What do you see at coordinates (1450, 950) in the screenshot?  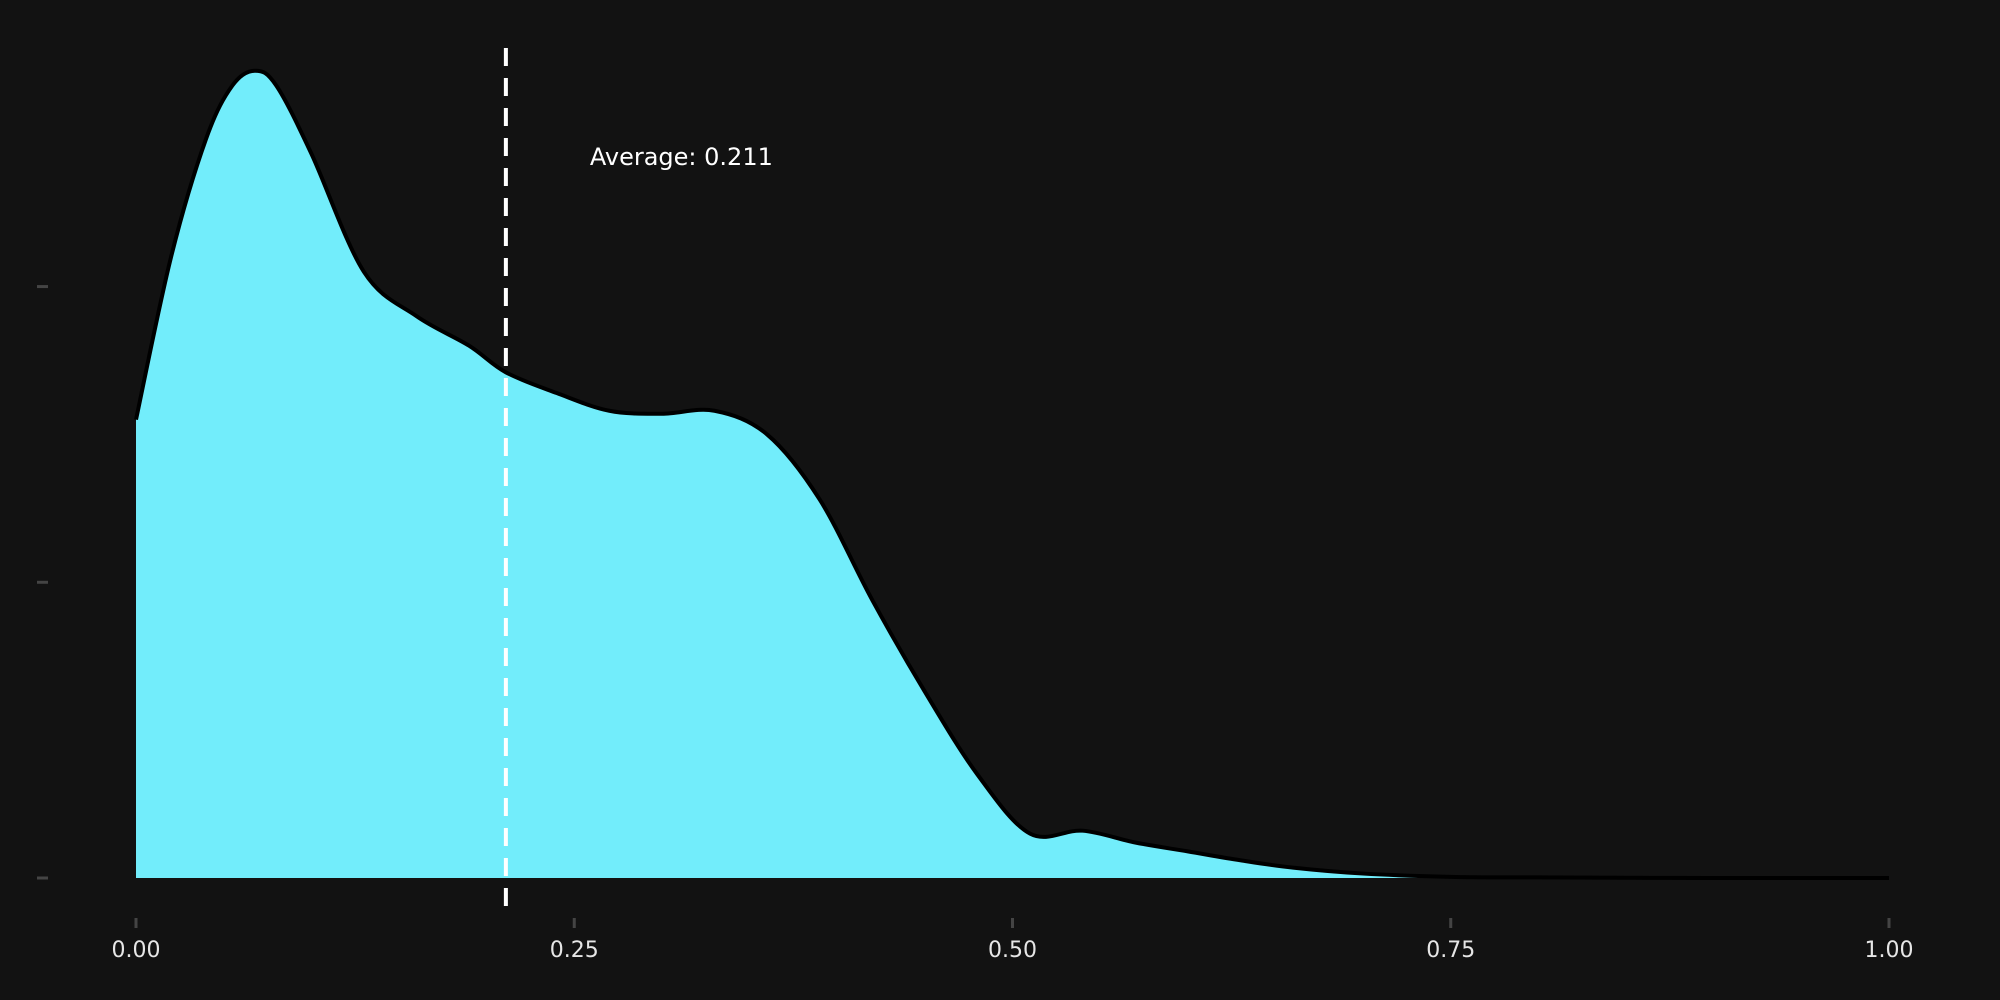 I see `x-tick-label: 0.75` at bounding box center [1450, 950].